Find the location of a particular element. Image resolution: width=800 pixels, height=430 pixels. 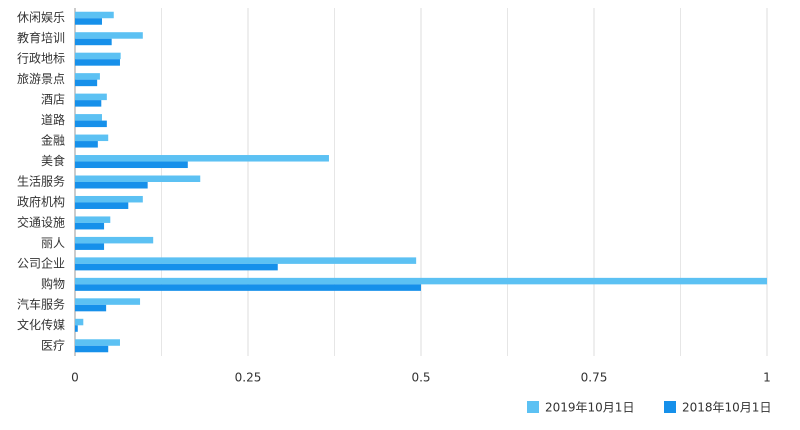

y-tick-label: 丽人 is located at coordinates (53, 243).